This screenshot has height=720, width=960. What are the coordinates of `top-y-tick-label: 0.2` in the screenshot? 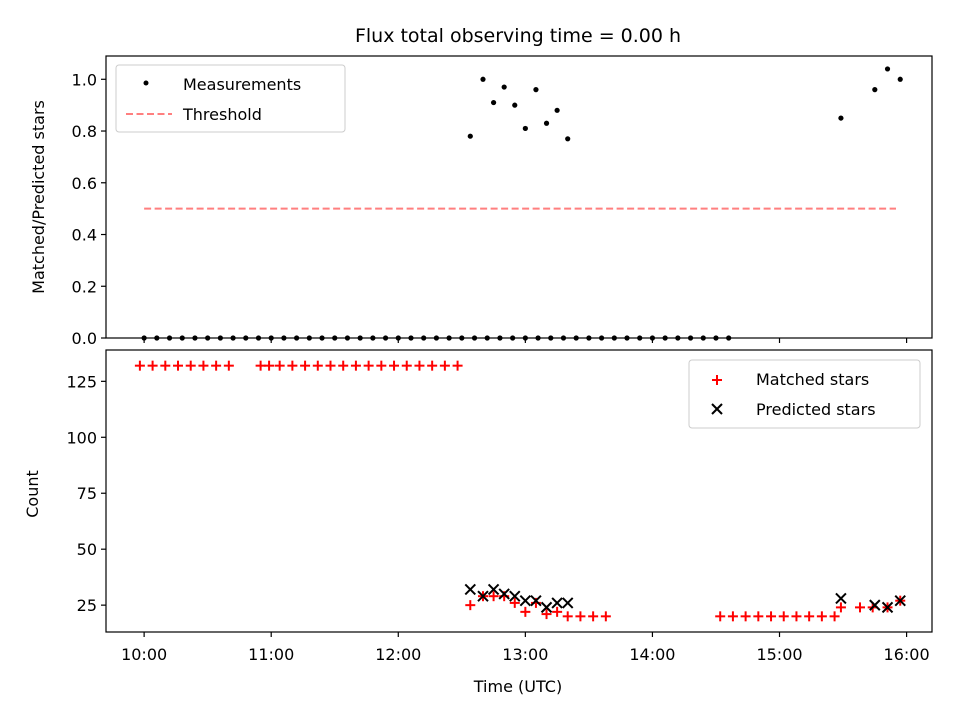 It's located at (84, 286).